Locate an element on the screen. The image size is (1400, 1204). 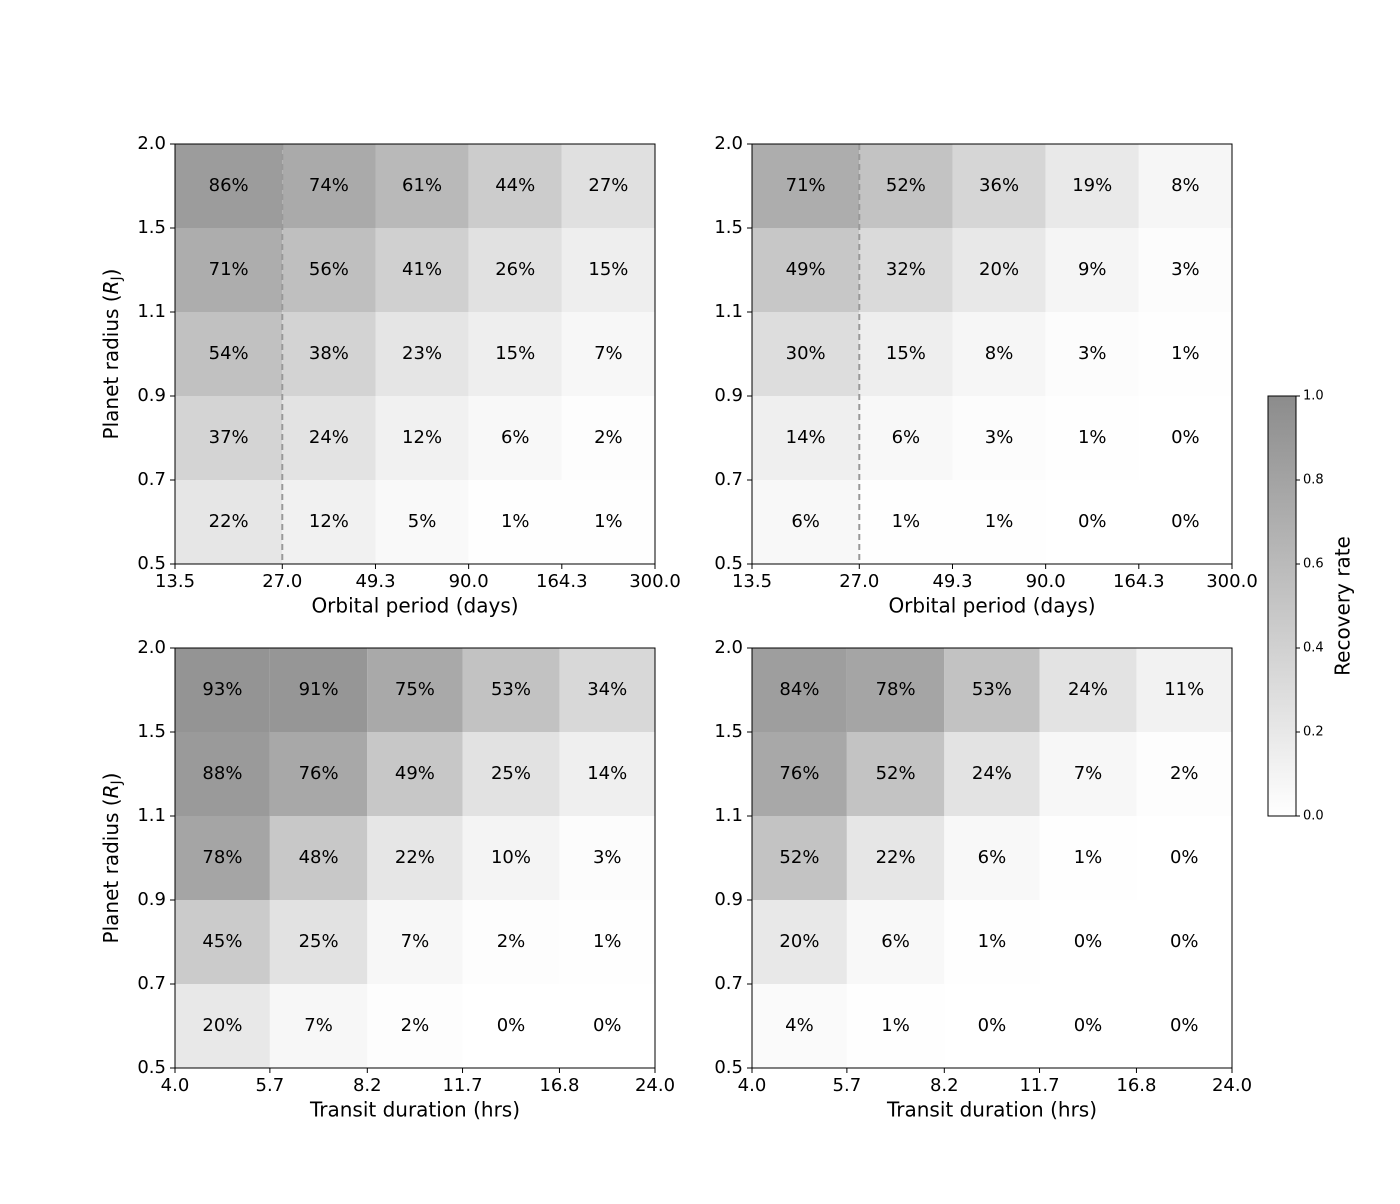
y-axis-label-part: J is located at coordinates (117, 782).